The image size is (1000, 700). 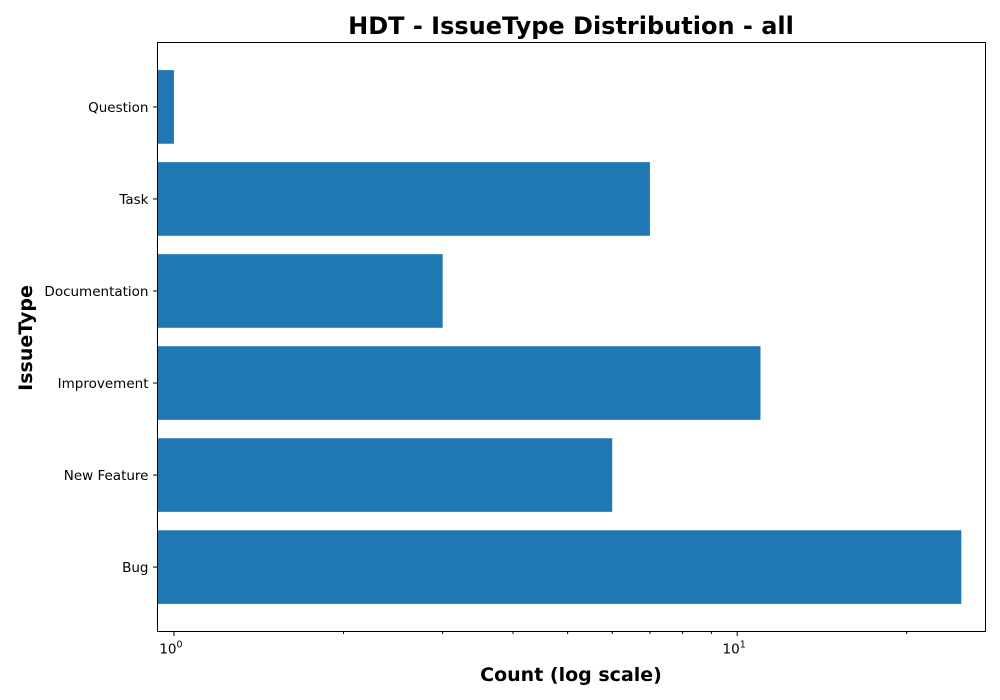 What do you see at coordinates (734, 649) in the screenshot?
I see `x-tick-label: 10¹` at bounding box center [734, 649].